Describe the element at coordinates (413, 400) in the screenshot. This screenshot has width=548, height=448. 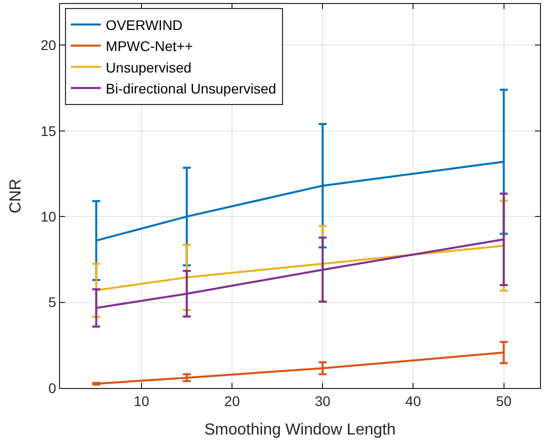
I see `x-tick-label: 40` at that location.